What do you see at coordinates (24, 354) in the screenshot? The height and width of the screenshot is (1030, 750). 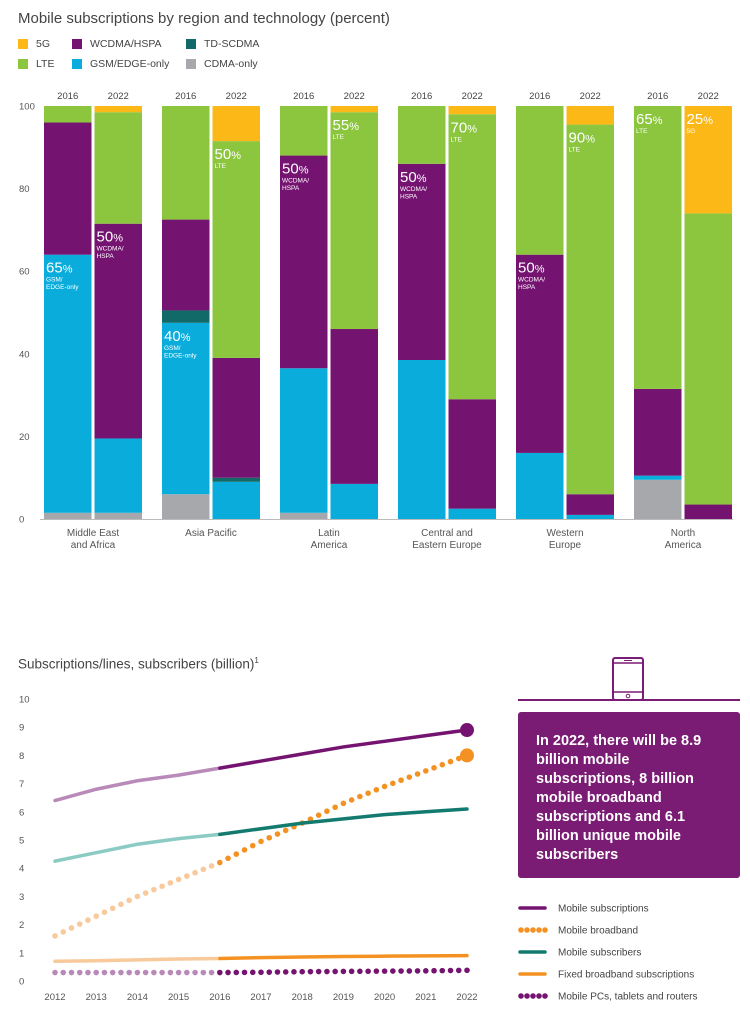 I see `y-tick-label: 40` at bounding box center [24, 354].